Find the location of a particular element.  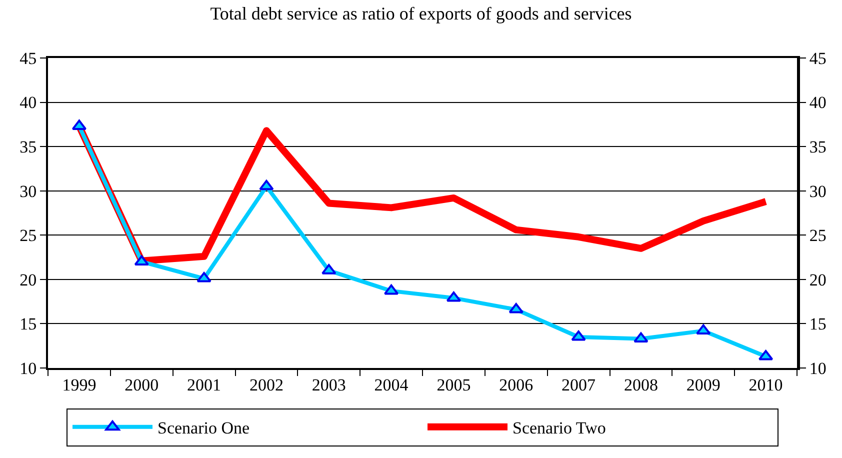

y-tick-label: 40 is located at coordinates (28, 102).